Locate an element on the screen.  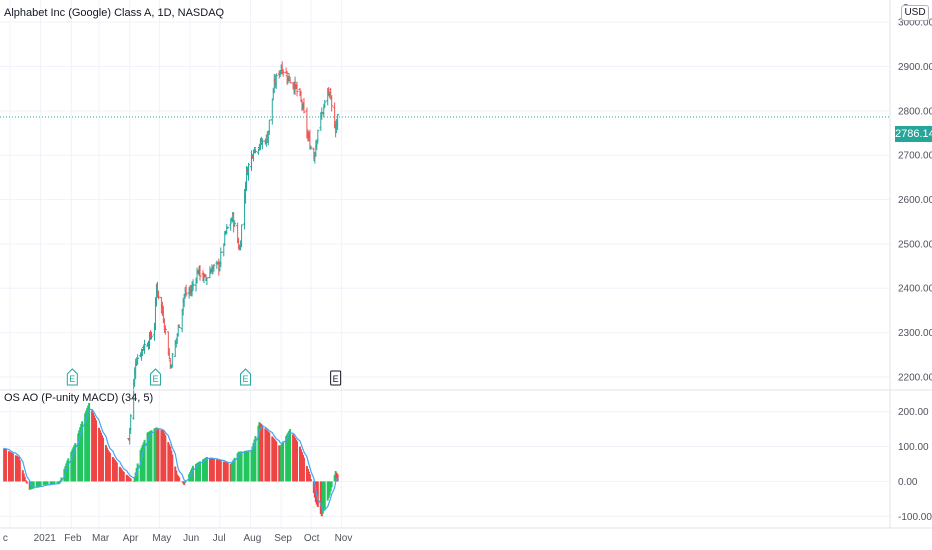
signal-line is located at coordinates (171, 459).